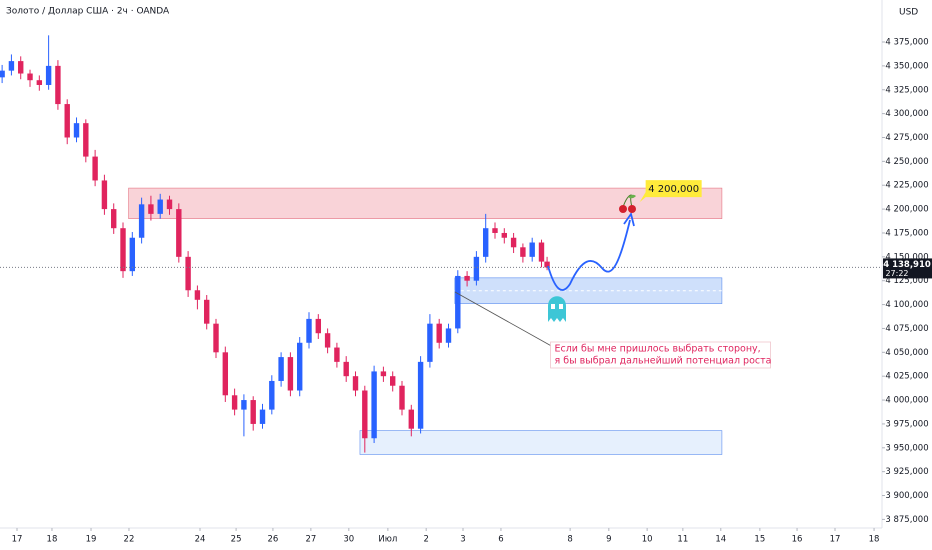  Describe the element at coordinates (500, 540) in the screenshot. I see `x-tick-label: 6` at that location.